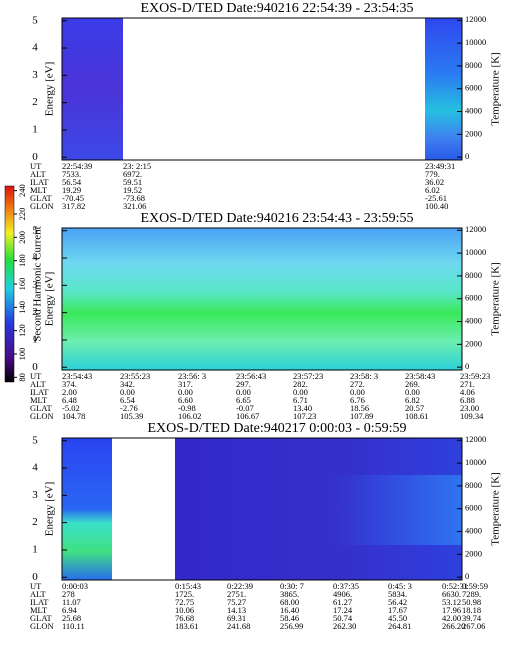  Describe the element at coordinates (304, 416) in the screenshot. I see `table-value: 107.23` at that location.